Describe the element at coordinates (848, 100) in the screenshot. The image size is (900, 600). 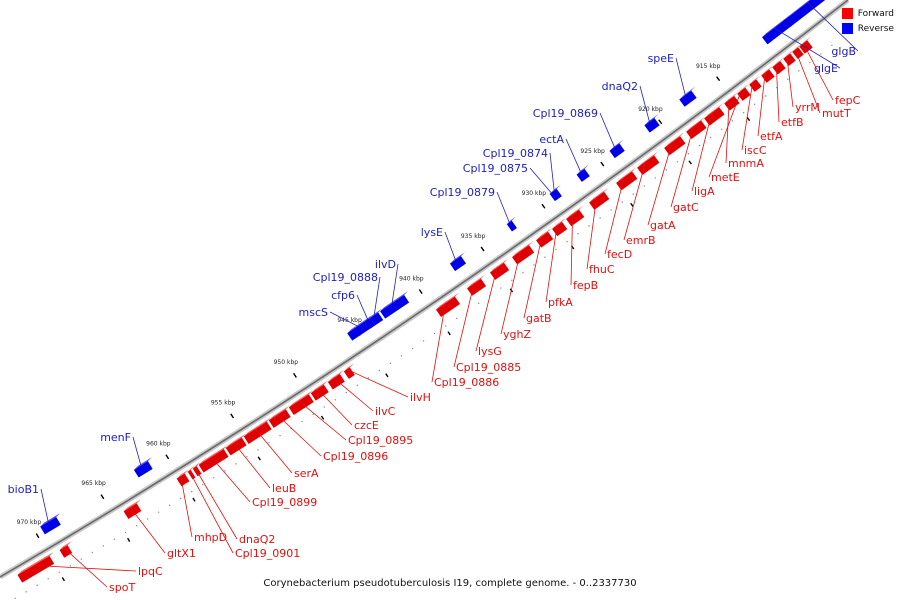
I see `gene-label-fepc: fepC` at that location.